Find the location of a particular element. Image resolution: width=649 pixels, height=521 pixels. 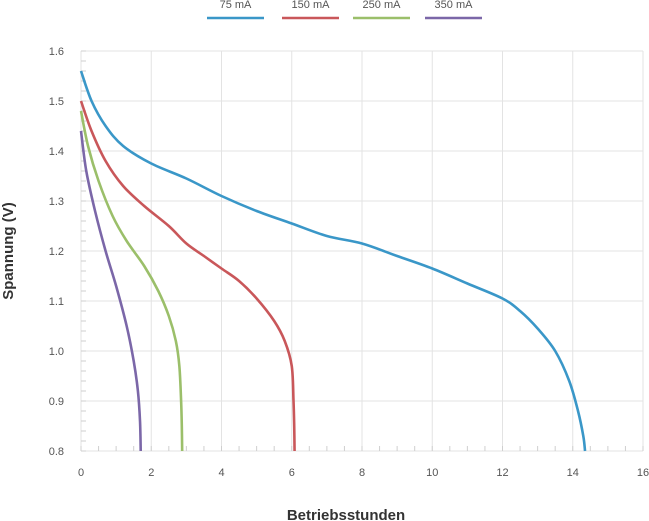

x-tick-label: 0 is located at coordinates (81, 473).